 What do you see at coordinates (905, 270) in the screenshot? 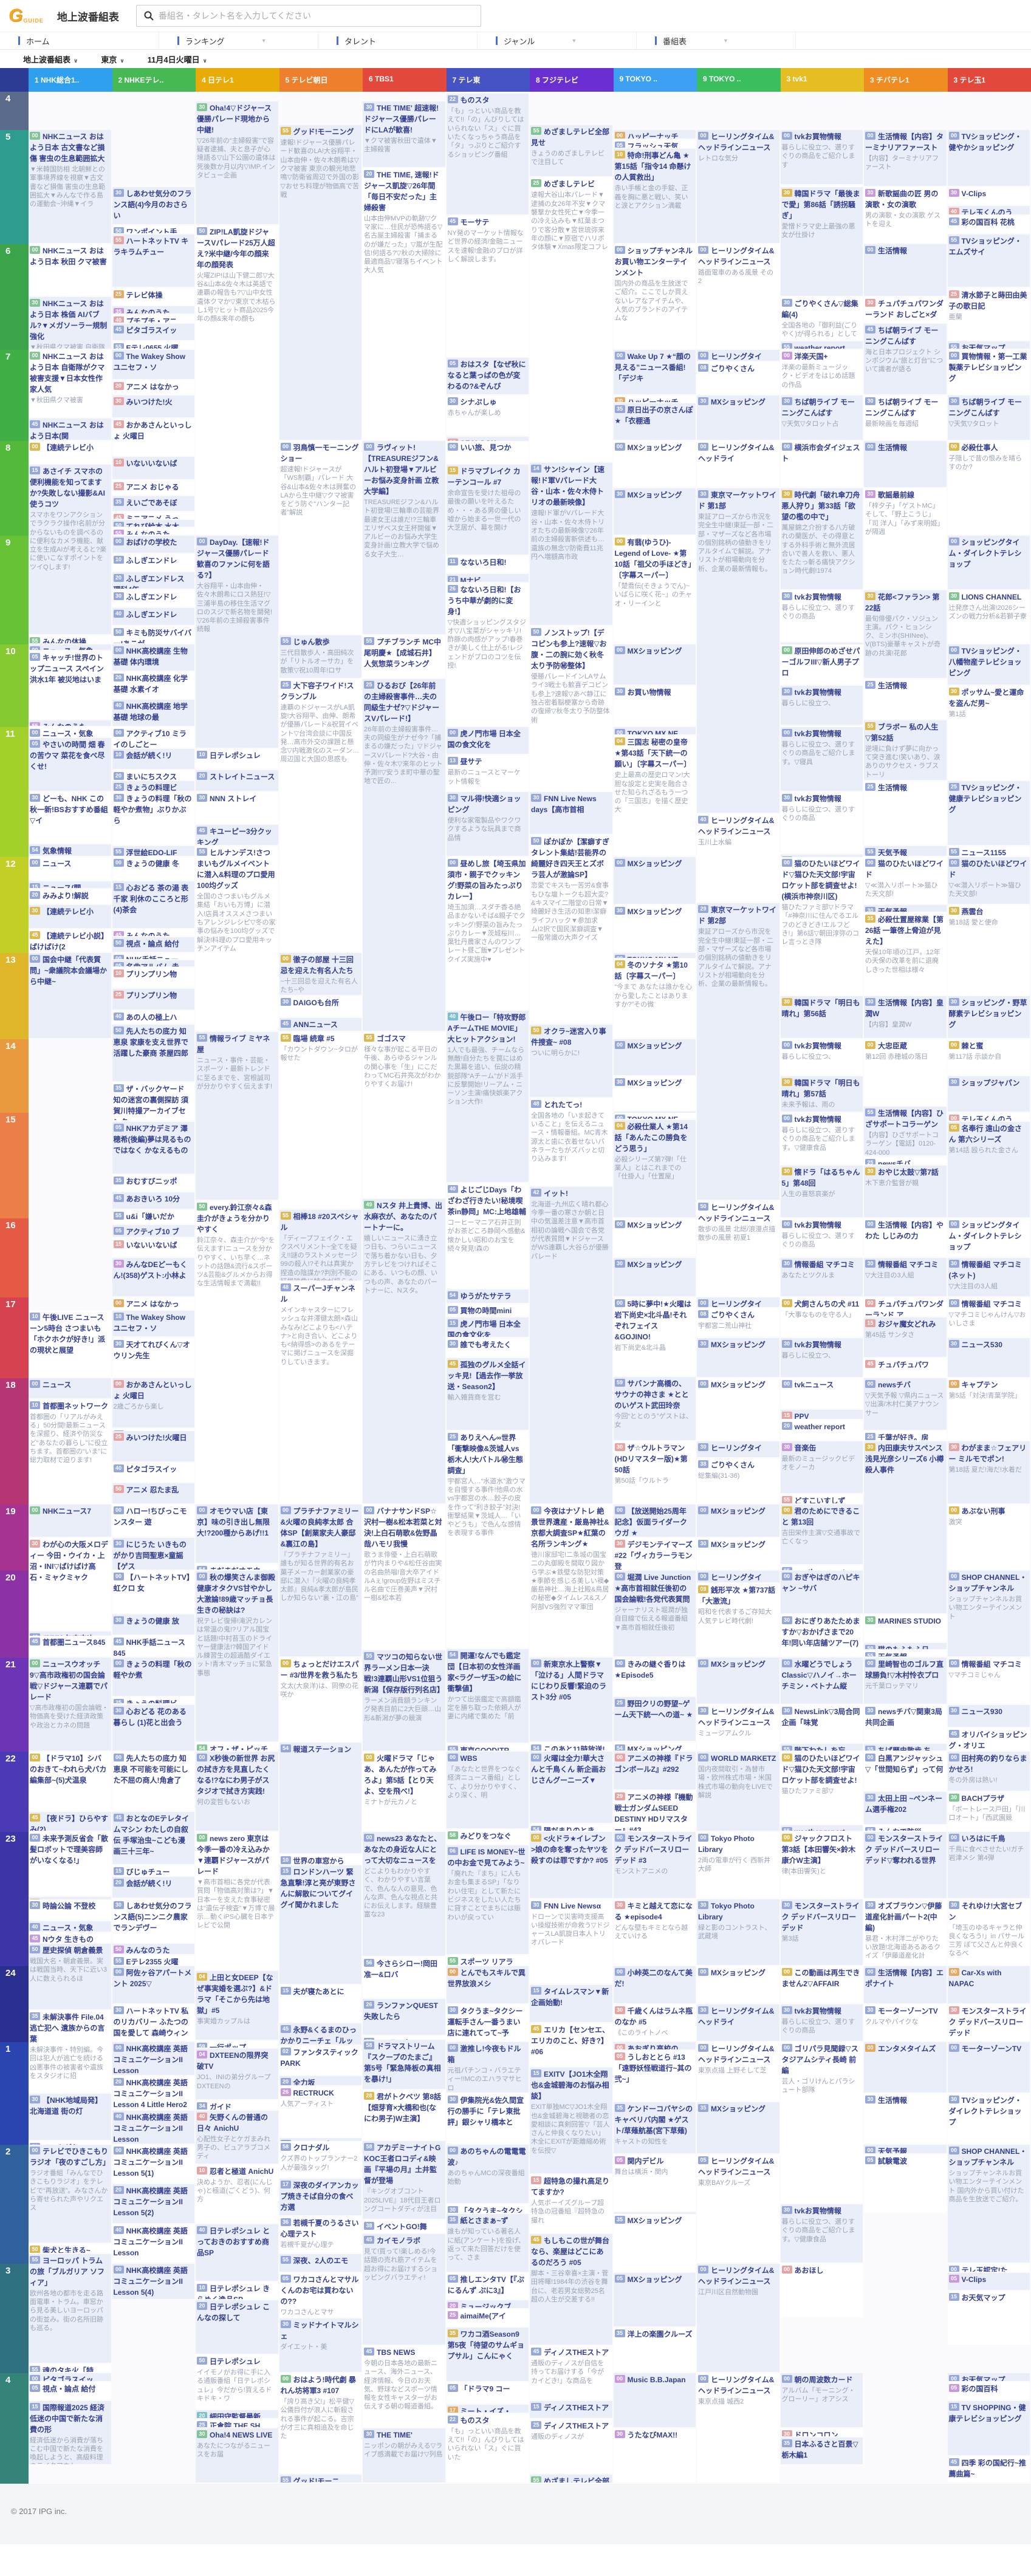
I see `program-cell: 00 生活情報` at bounding box center [905, 270].